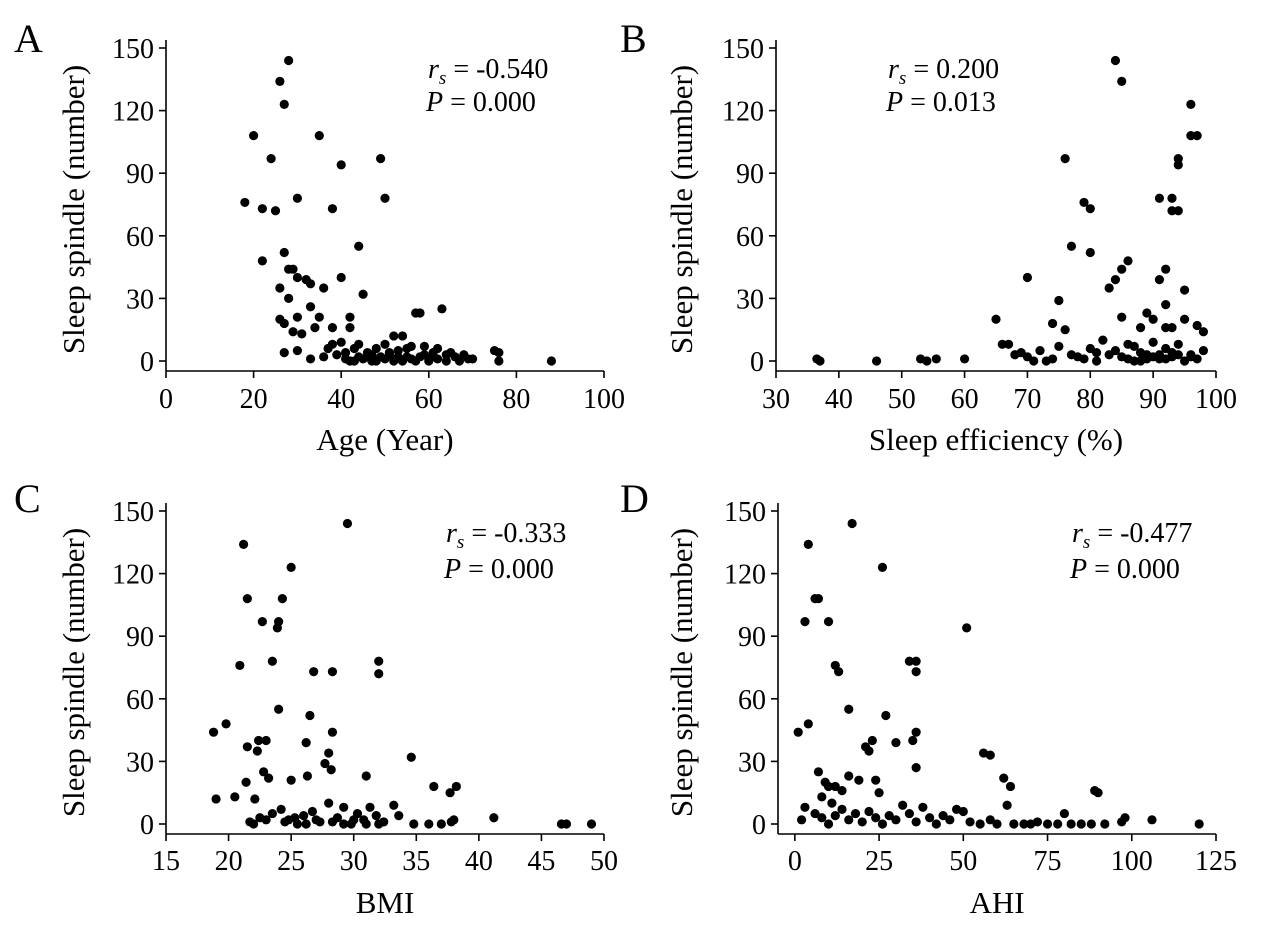  I want to click on correlation-annotation: rs = -0.333, so click(506, 535).